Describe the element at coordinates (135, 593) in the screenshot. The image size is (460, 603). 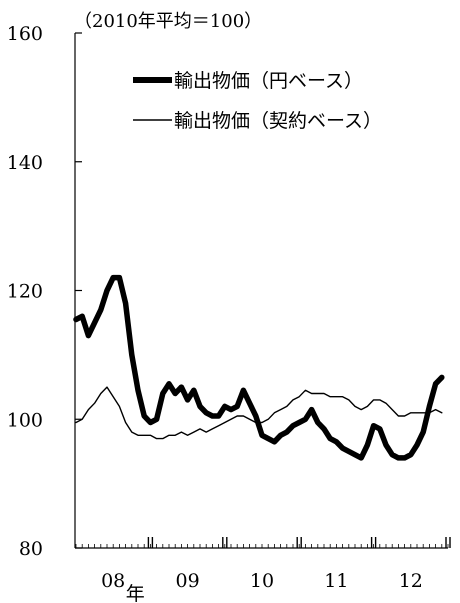
I see `x-year-suffix: 年` at that location.